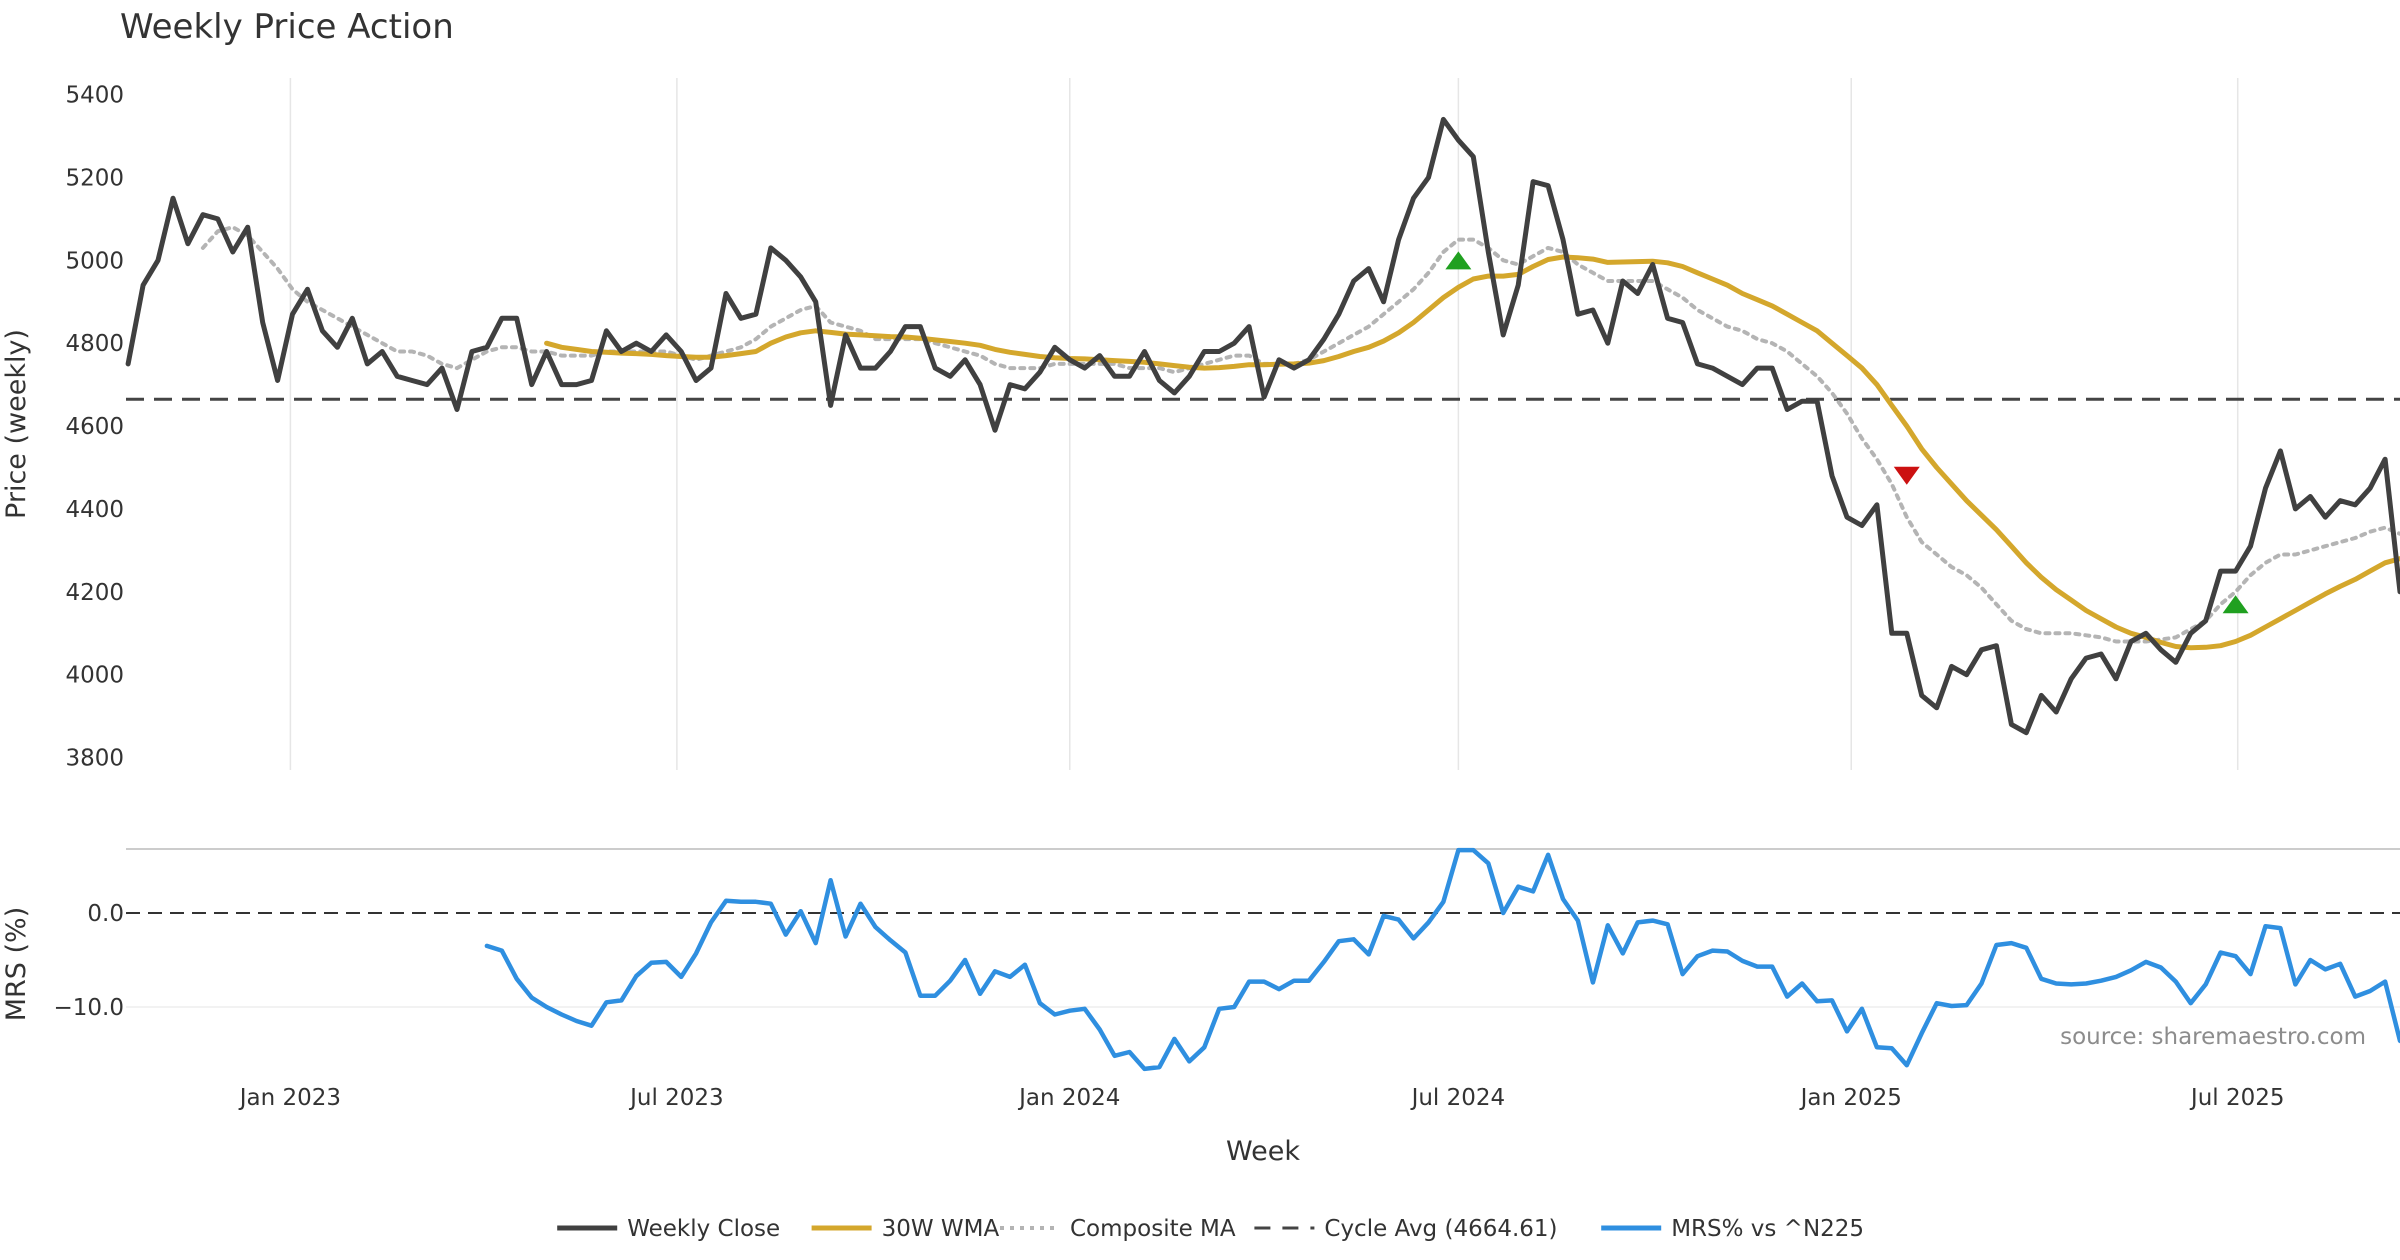  What do you see at coordinates (287, 27) in the screenshot?
I see `chart-title: Weekly Price Action` at bounding box center [287, 27].